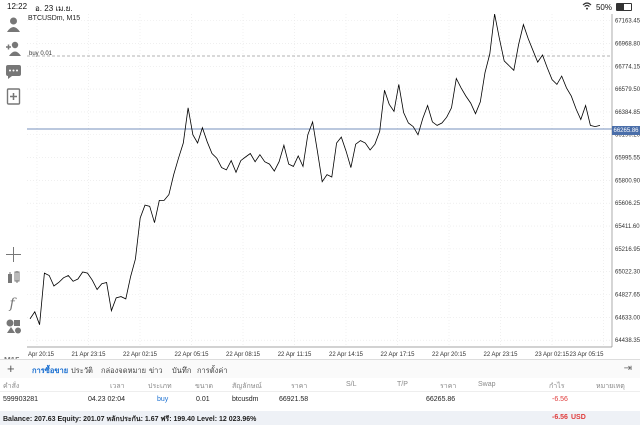 The width and height of the screenshot is (640, 447). What do you see at coordinates (487, 384) in the screenshot?
I see `header-swap: Swap` at bounding box center [487, 384].